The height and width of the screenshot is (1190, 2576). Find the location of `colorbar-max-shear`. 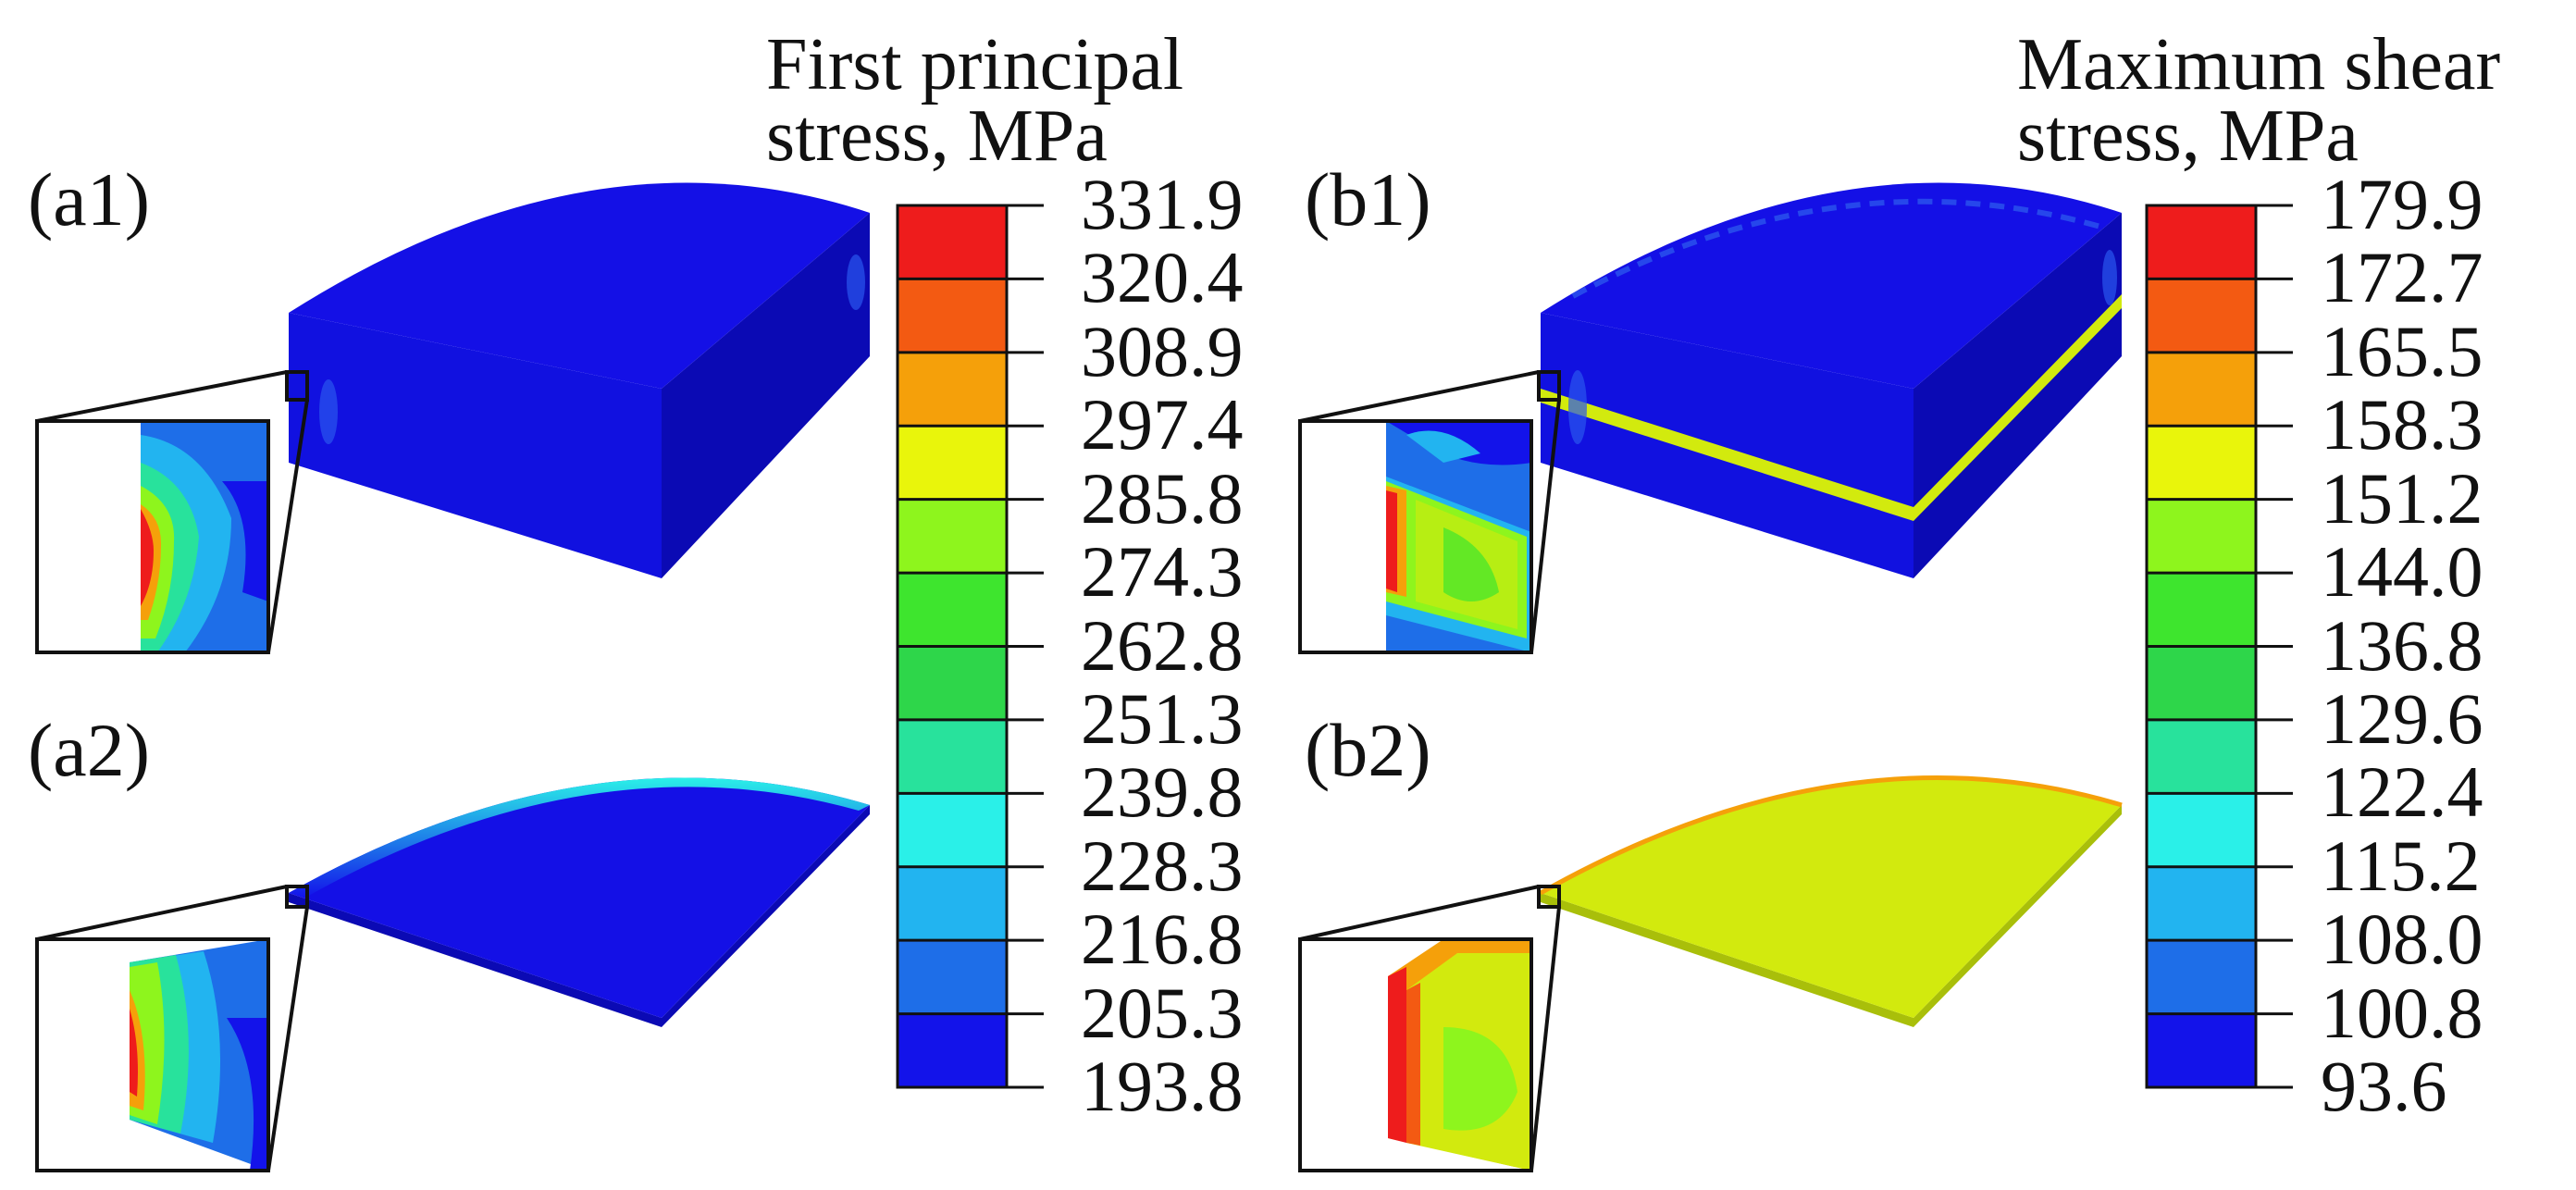

colorbar-max-shear is located at coordinates (2219, 646).